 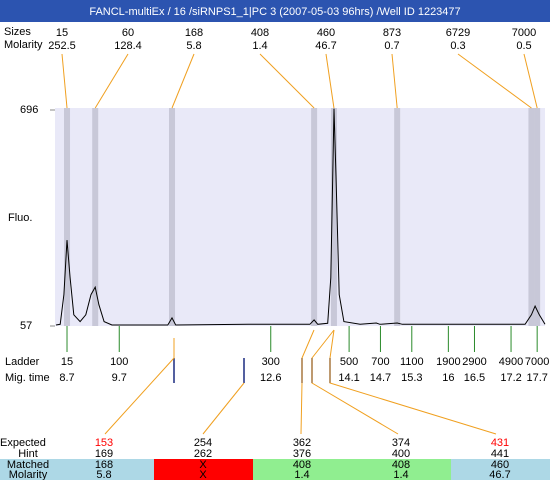 What do you see at coordinates (66, 378) in the screenshot?
I see `ladder-time: 8.7` at bounding box center [66, 378].